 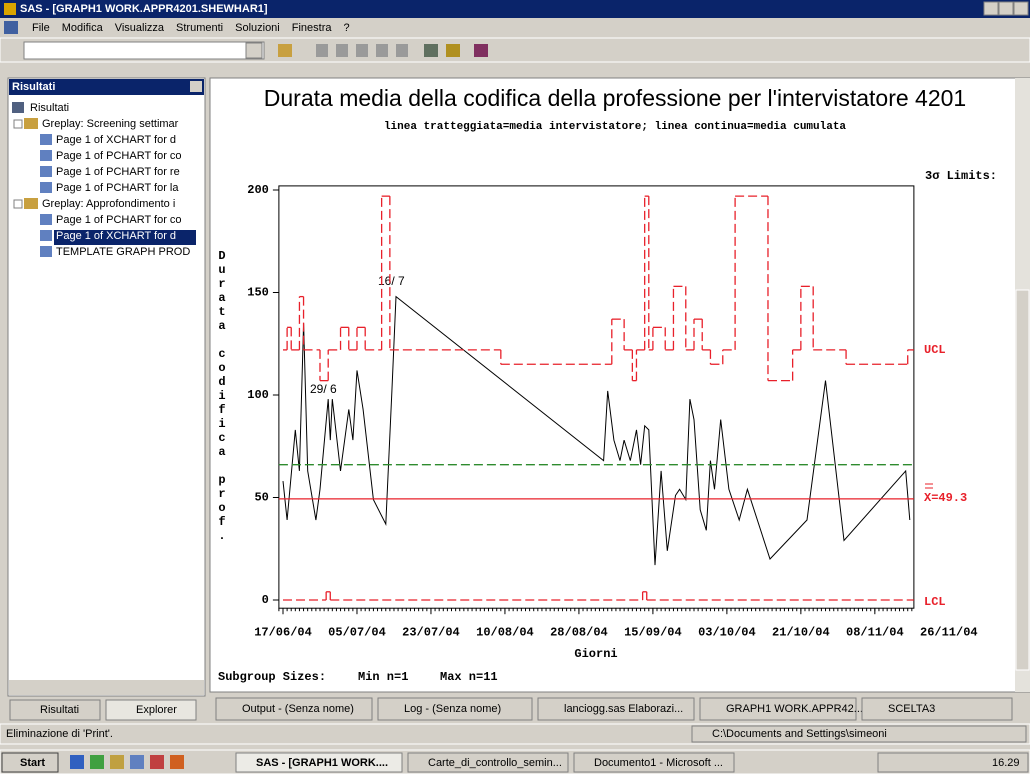 I want to click on menu-item: Visualizza, so click(x=140, y=28).